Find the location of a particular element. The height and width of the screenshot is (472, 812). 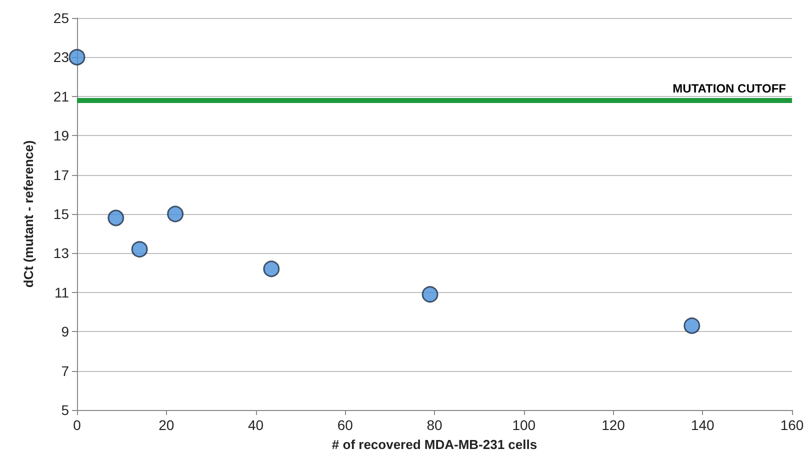

x-tick-label: 120 is located at coordinates (614, 425).